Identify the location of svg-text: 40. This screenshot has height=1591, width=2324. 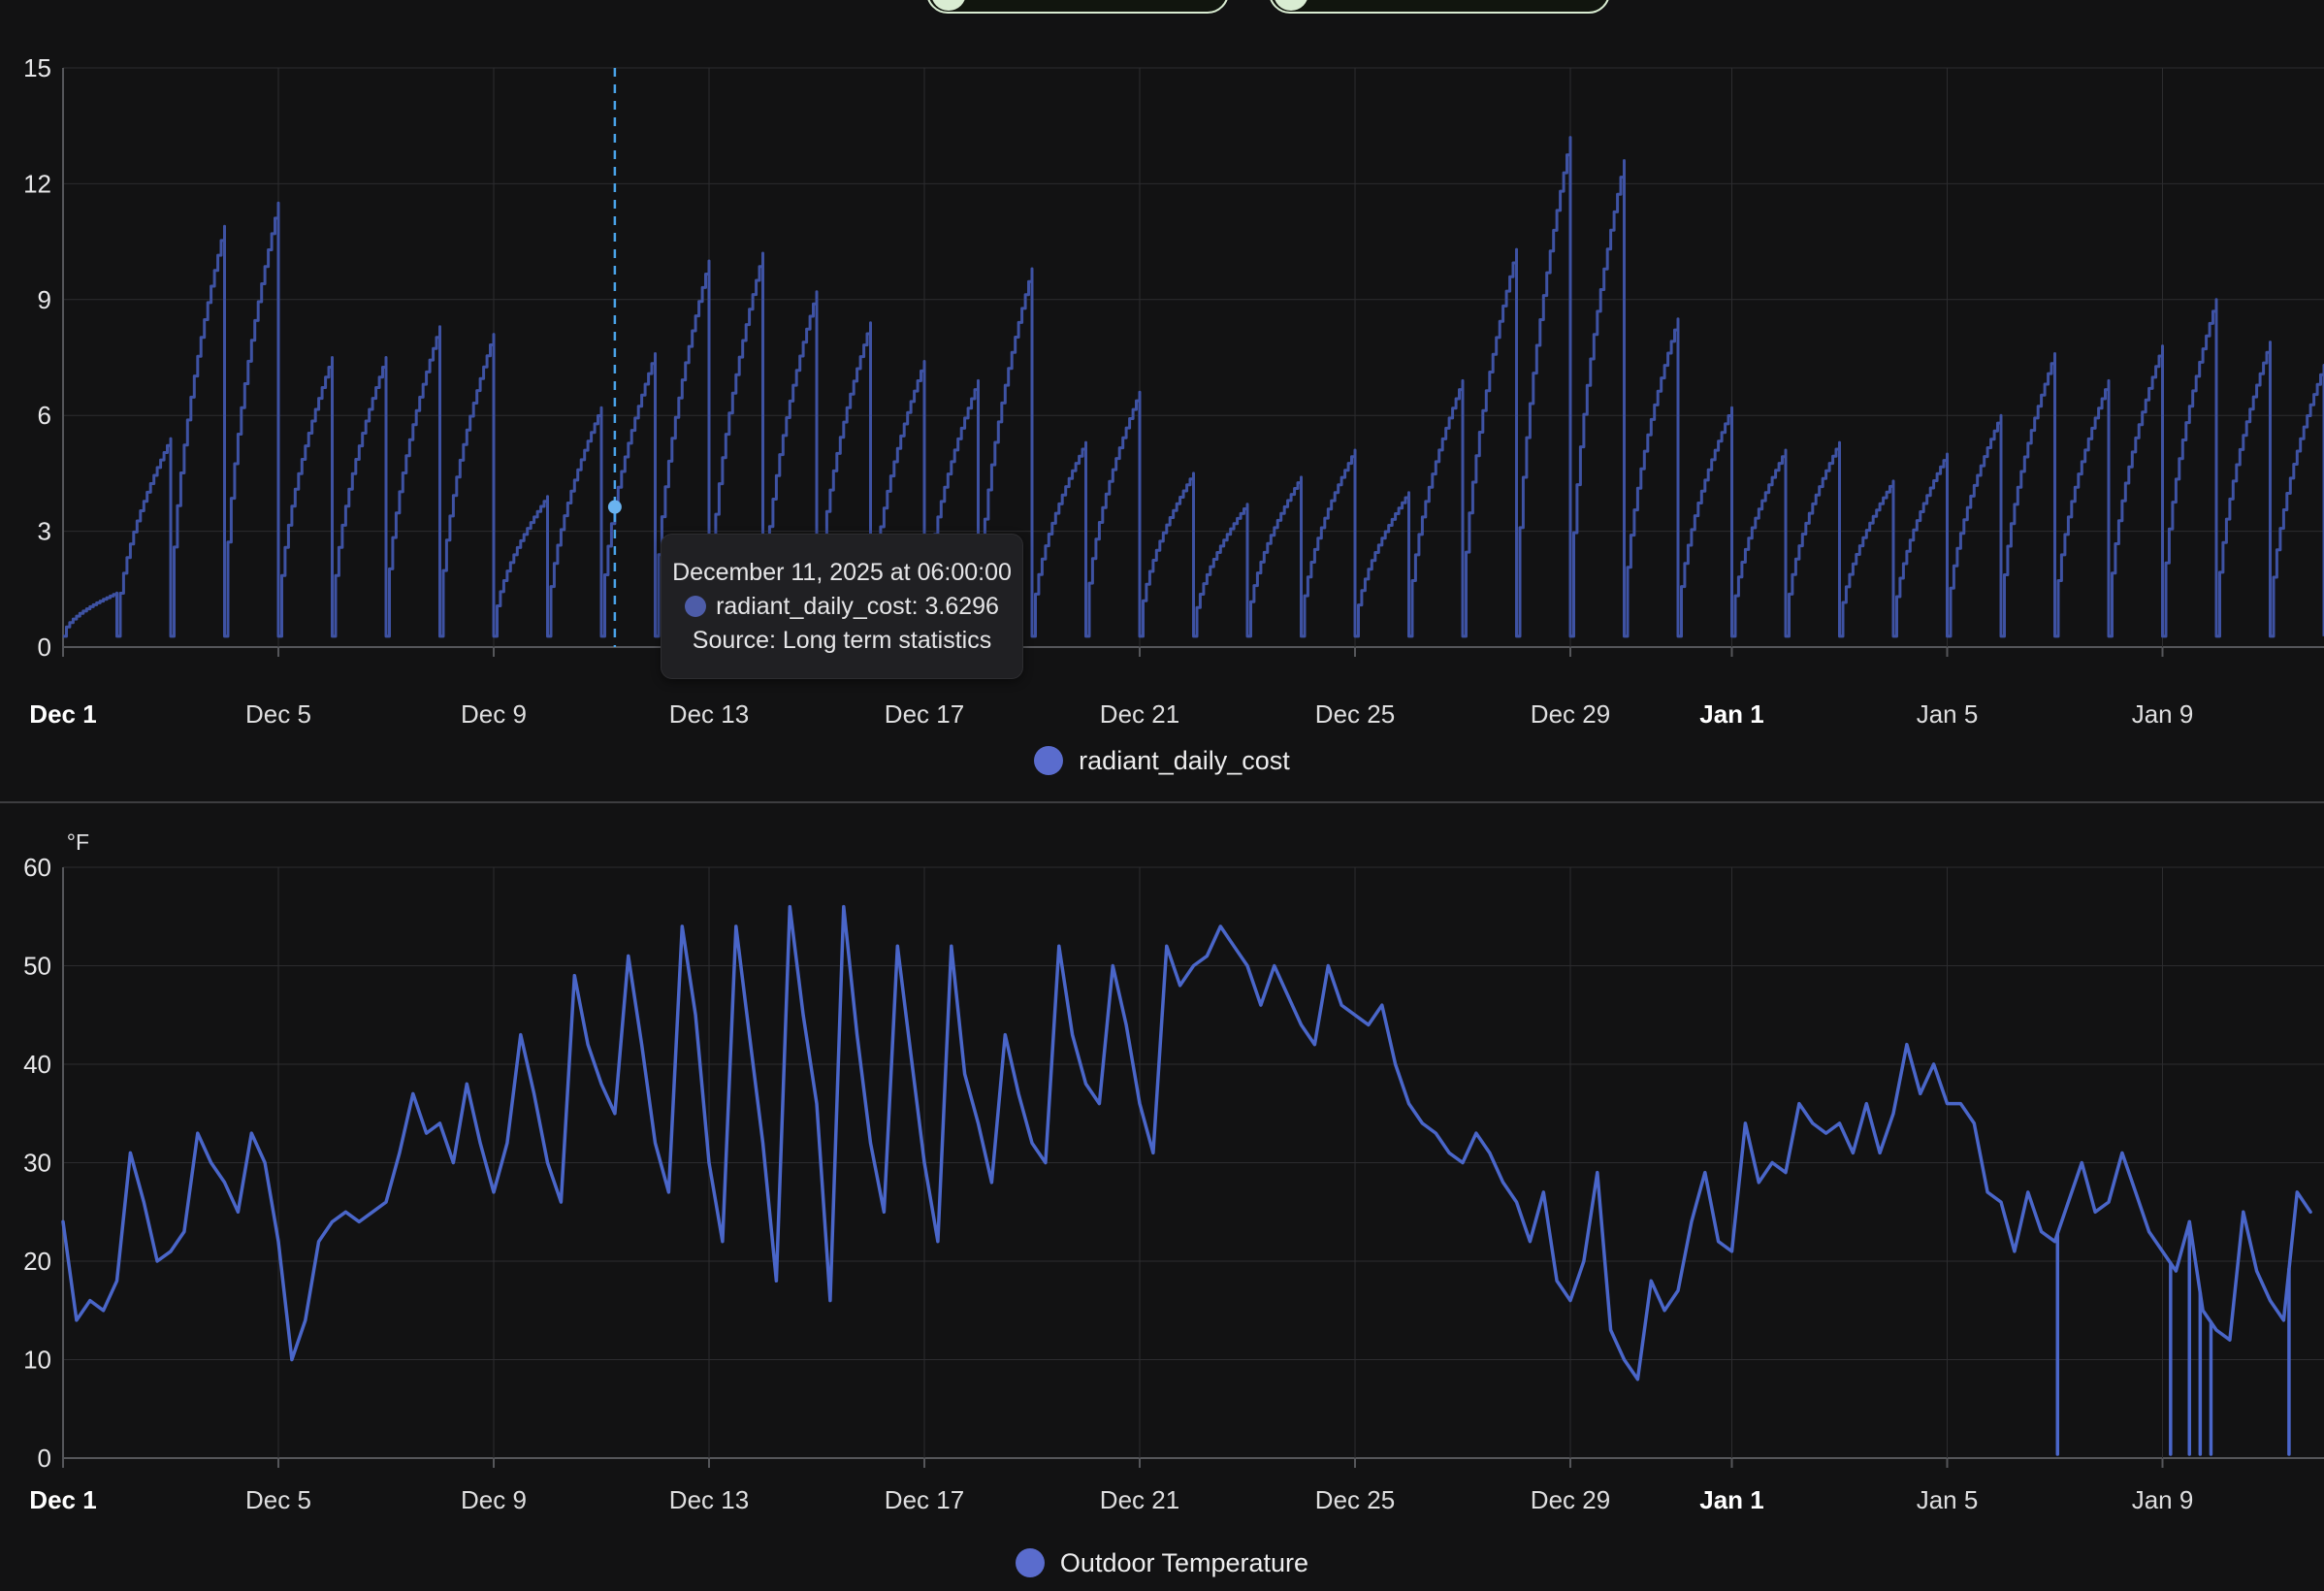
(37, 1065).